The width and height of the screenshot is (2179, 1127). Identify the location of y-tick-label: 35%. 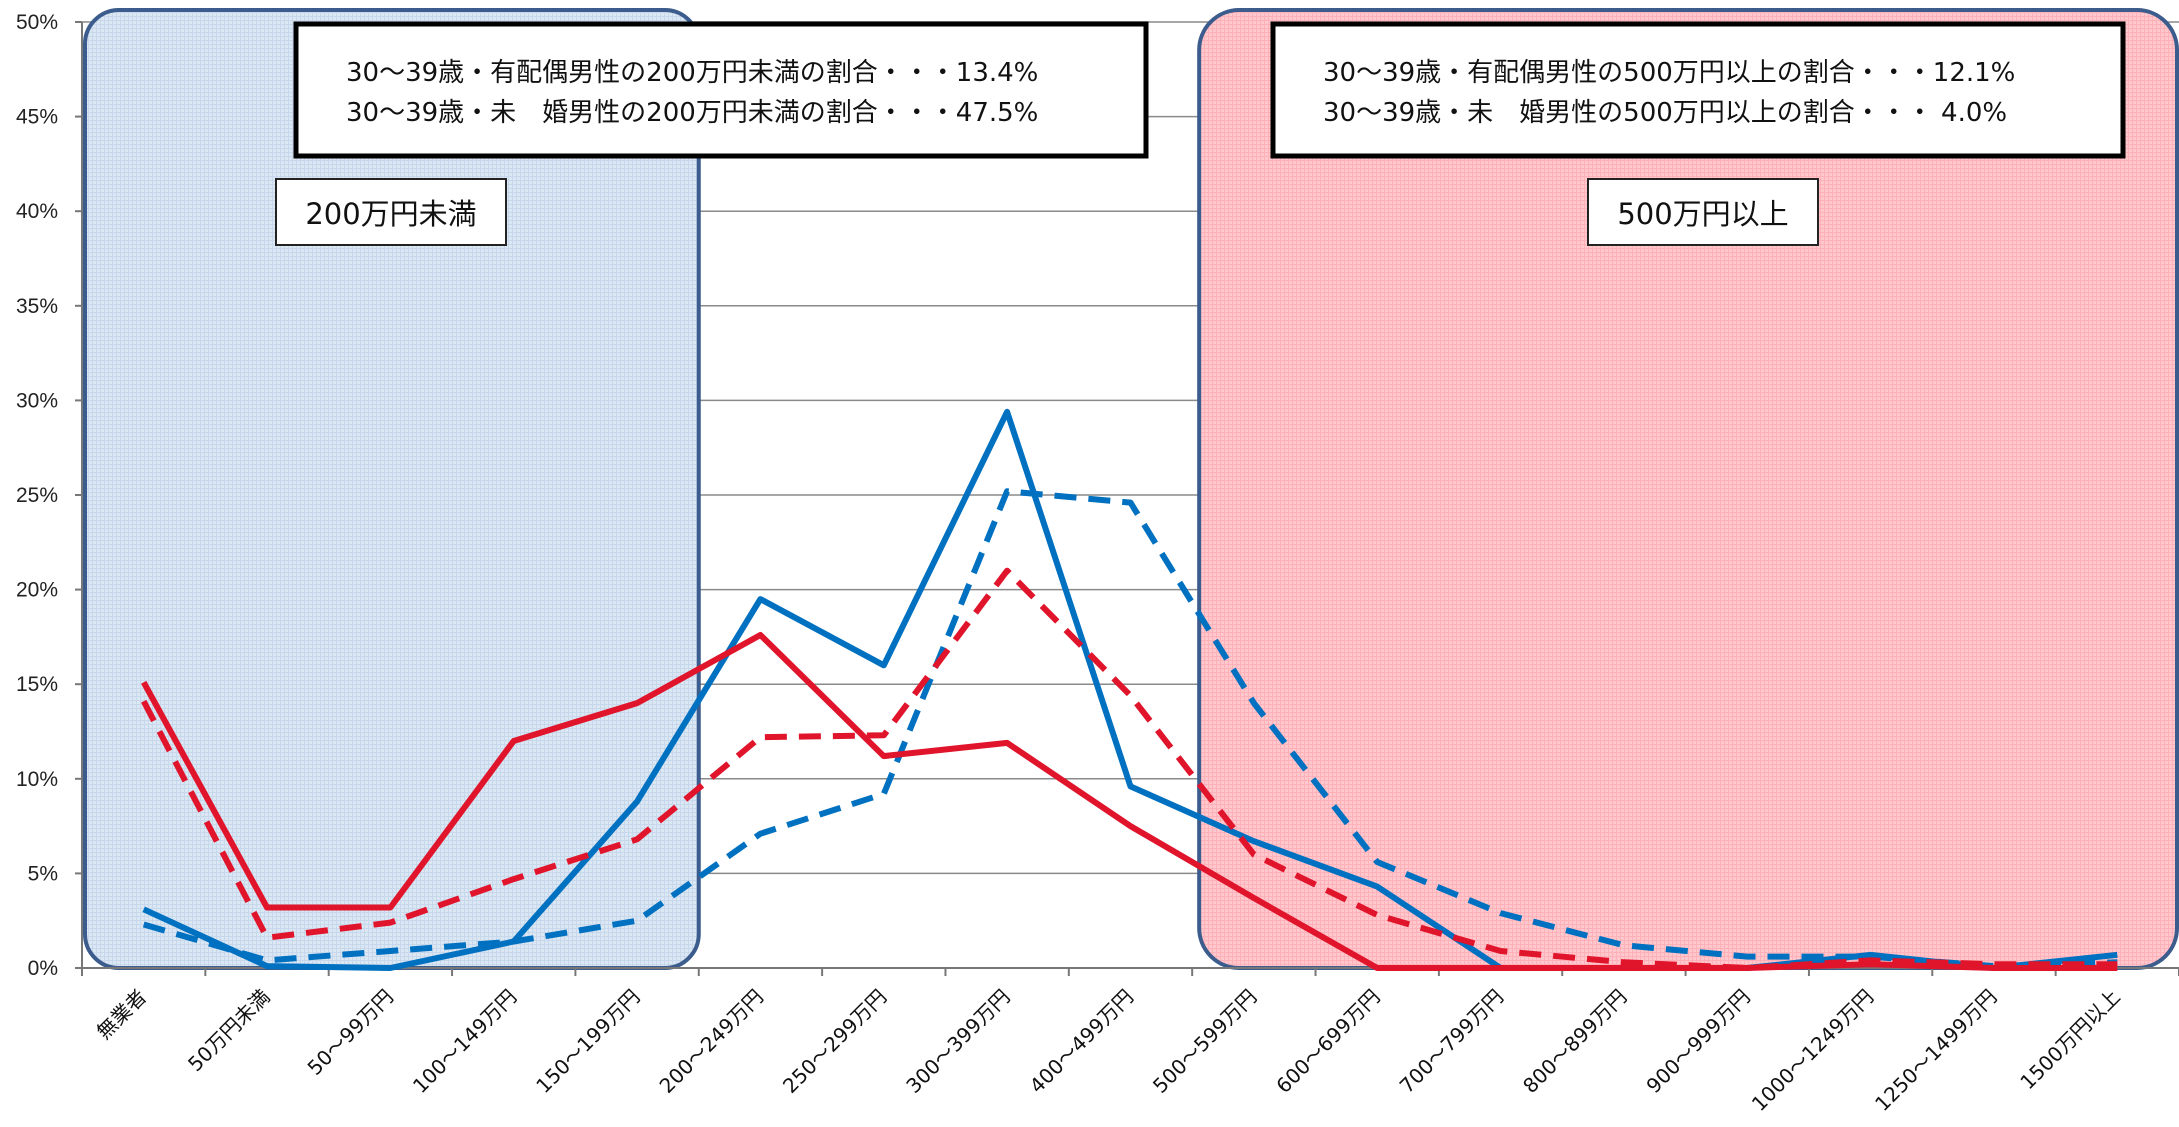
(37, 306).